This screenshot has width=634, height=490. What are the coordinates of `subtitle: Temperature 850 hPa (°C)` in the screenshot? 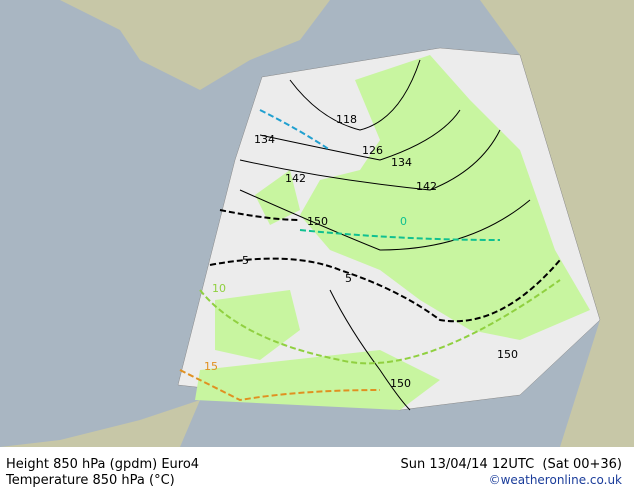 It's located at (90, 480).